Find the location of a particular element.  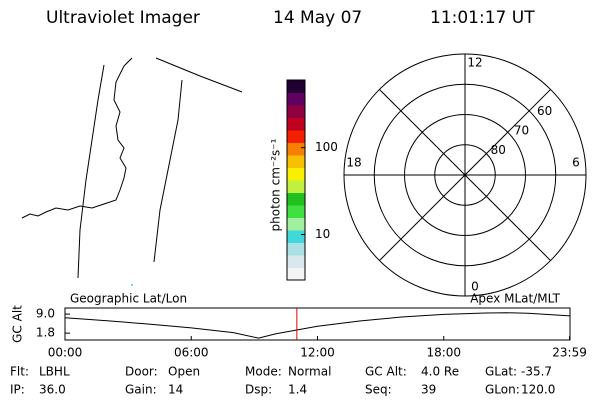

info-label: IP: is located at coordinates (17, 390).